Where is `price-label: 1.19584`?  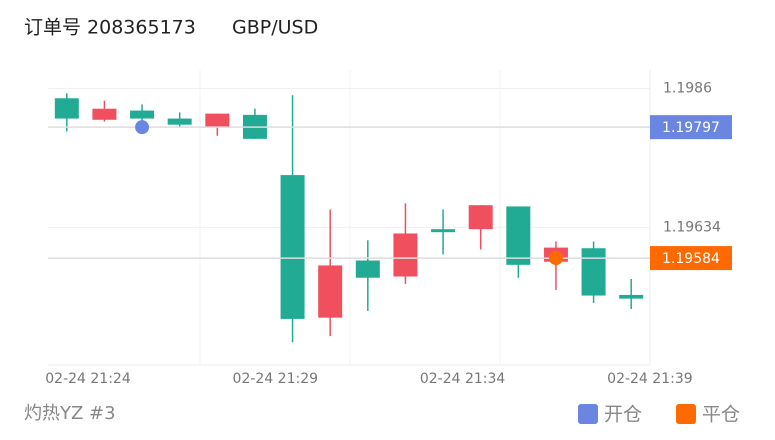
price-label: 1.19584 is located at coordinates (691, 259).